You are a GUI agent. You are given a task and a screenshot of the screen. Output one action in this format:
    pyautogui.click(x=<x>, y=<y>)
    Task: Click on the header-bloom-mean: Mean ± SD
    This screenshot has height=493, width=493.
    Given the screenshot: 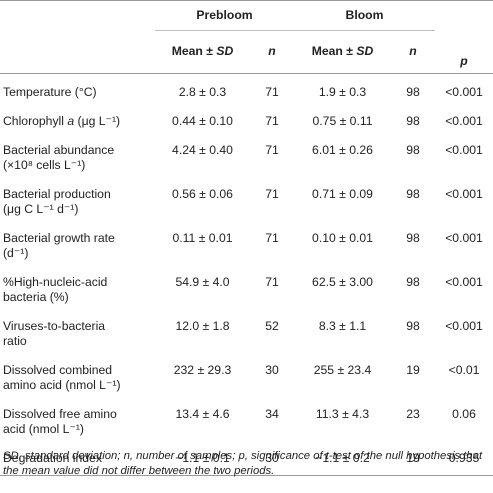 What is the action you would take?
    pyautogui.click(x=342, y=52)
    